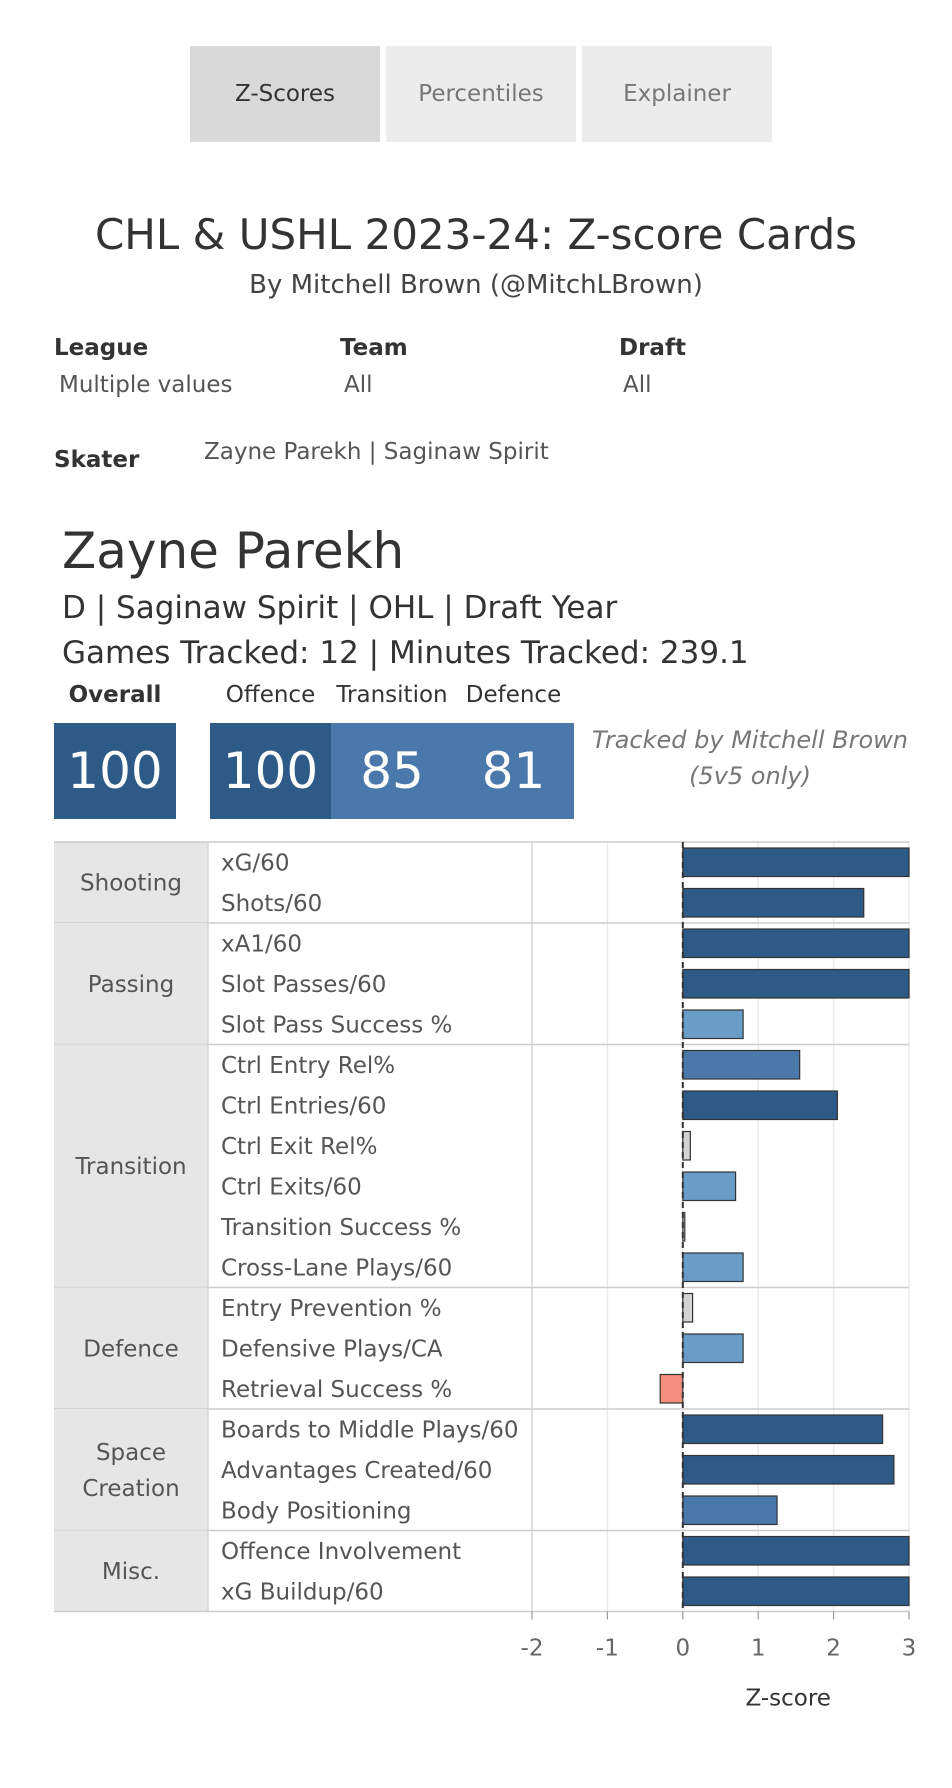 The width and height of the screenshot is (952, 1788). Describe the element at coordinates (302, 1592) in the screenshot. I see `metric-label: xG Buildup/60` at that location.